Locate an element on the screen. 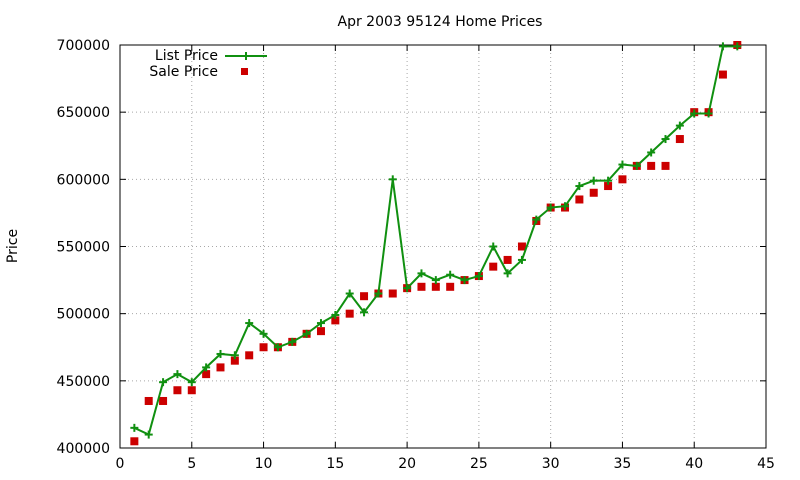 The image size is (800, 480). x-tick-label: 0 is located at coordinates (120, 464).